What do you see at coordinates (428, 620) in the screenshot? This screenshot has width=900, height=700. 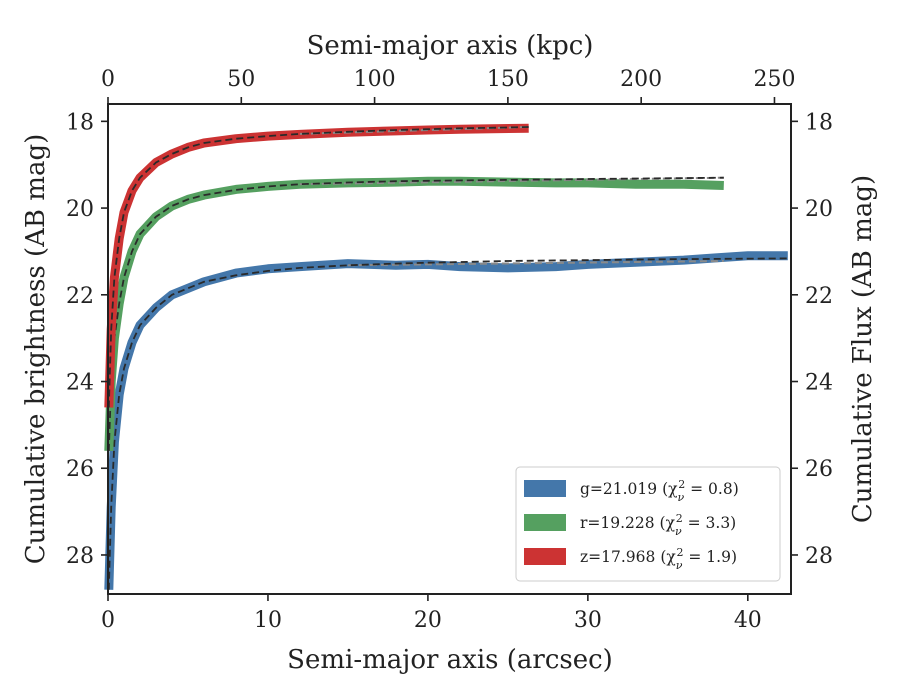 I see `x-tick-label: 20` at bounding box center [428, 620].